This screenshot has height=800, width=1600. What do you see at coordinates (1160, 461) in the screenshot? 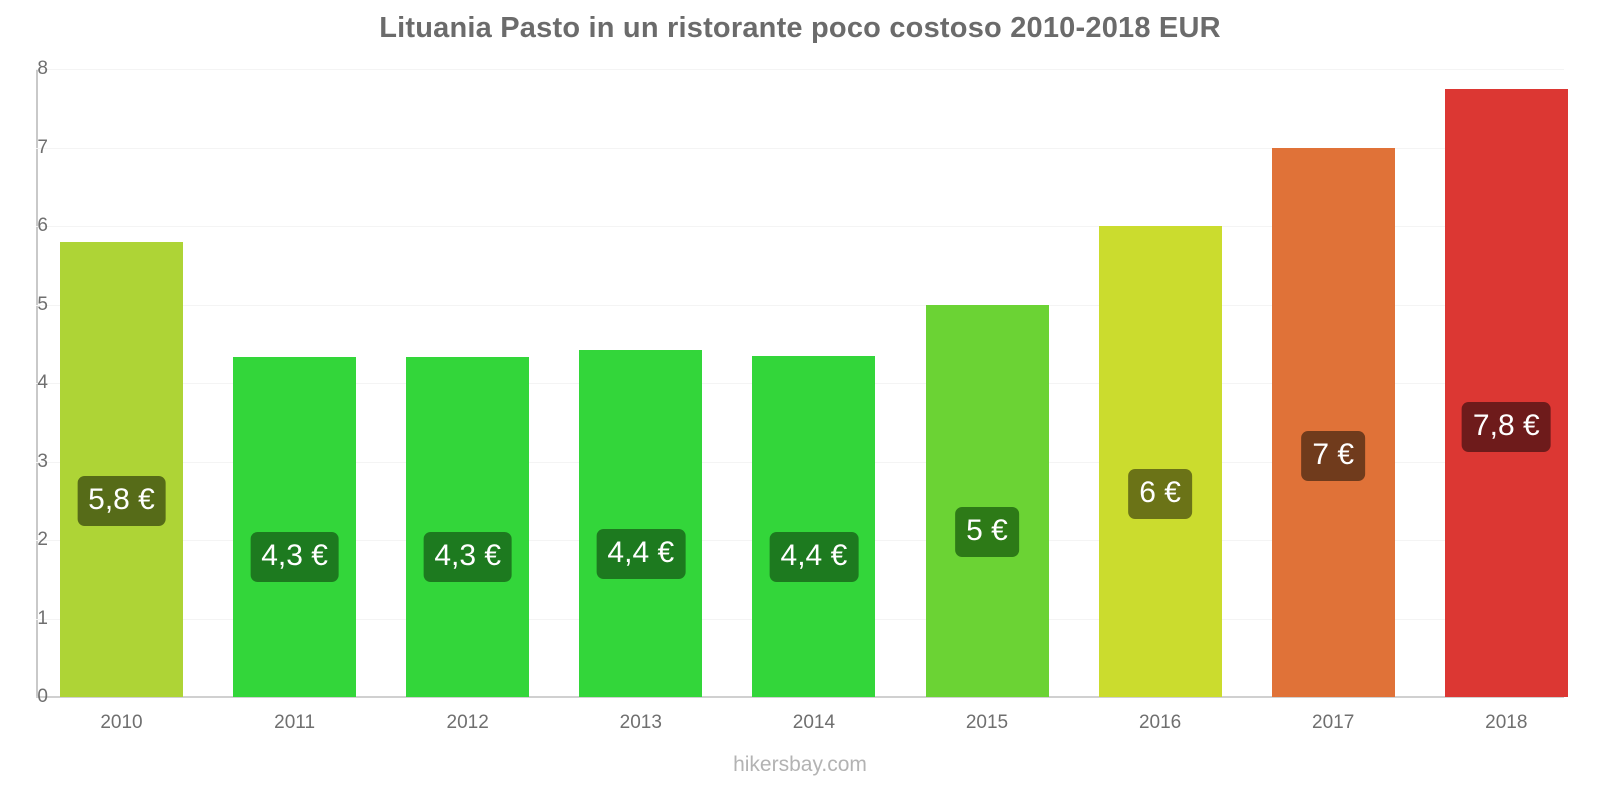
I see `bar-2016: 6 €` at bounding box center [1160, 461].